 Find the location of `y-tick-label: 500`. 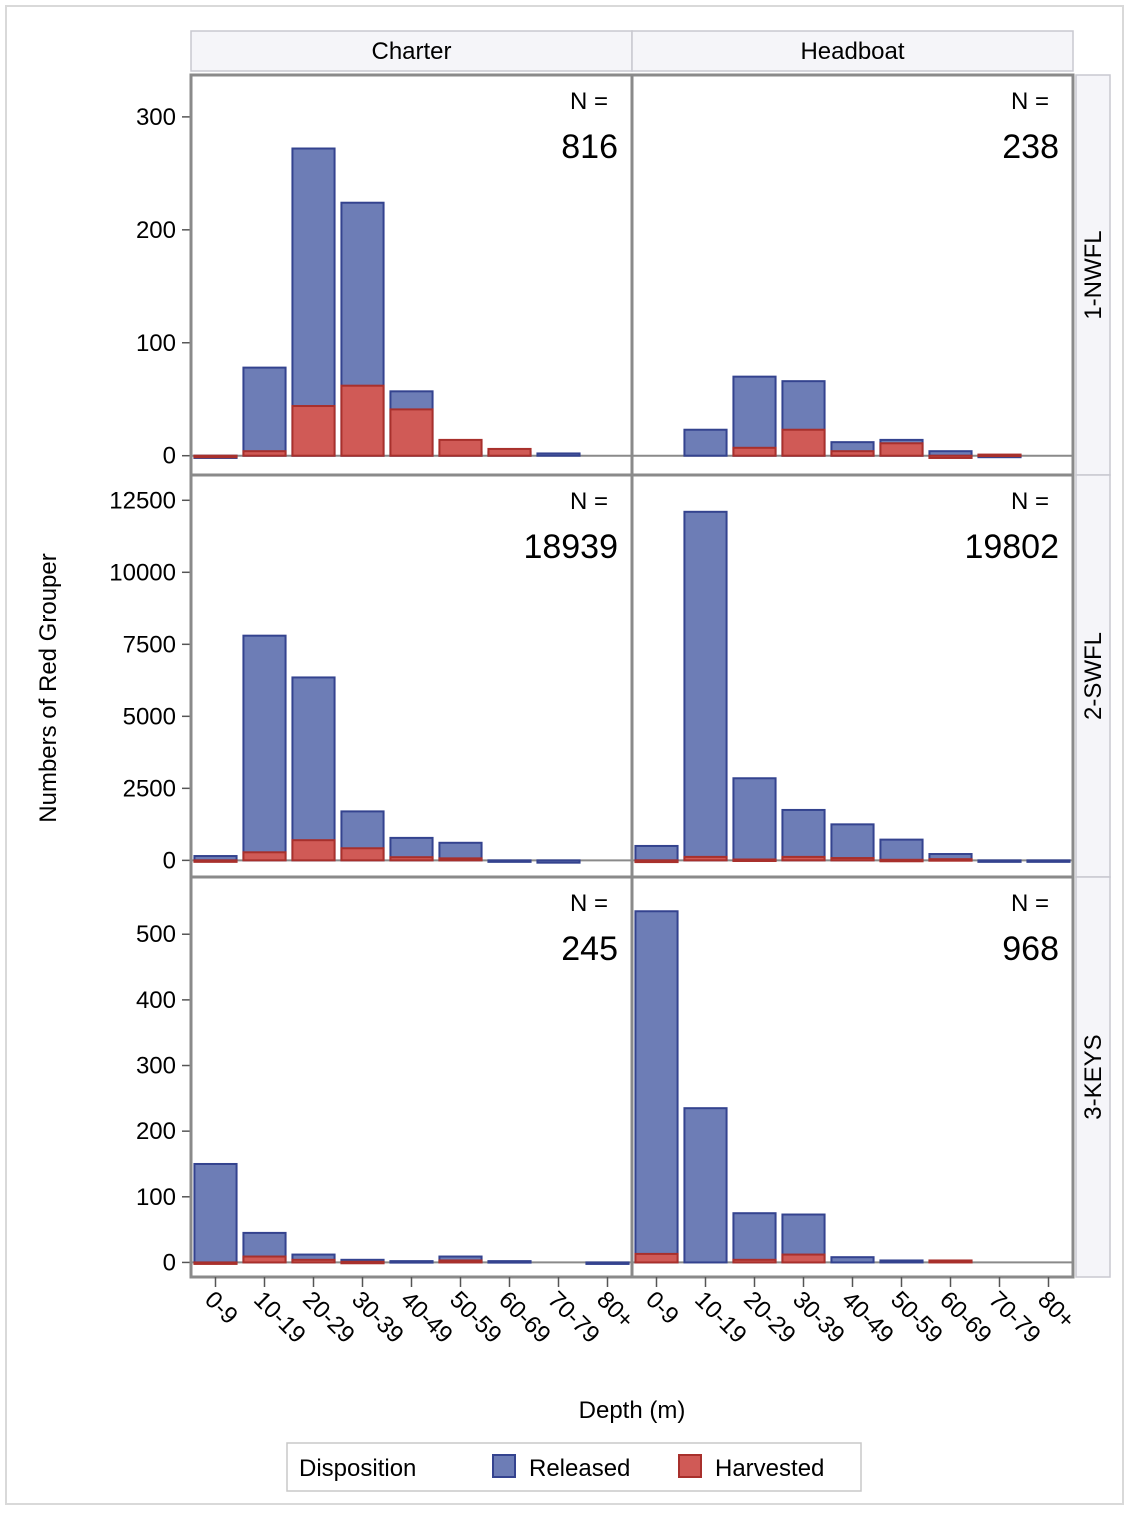

y-tick-label: 500 is located at coordinates (156, 934).